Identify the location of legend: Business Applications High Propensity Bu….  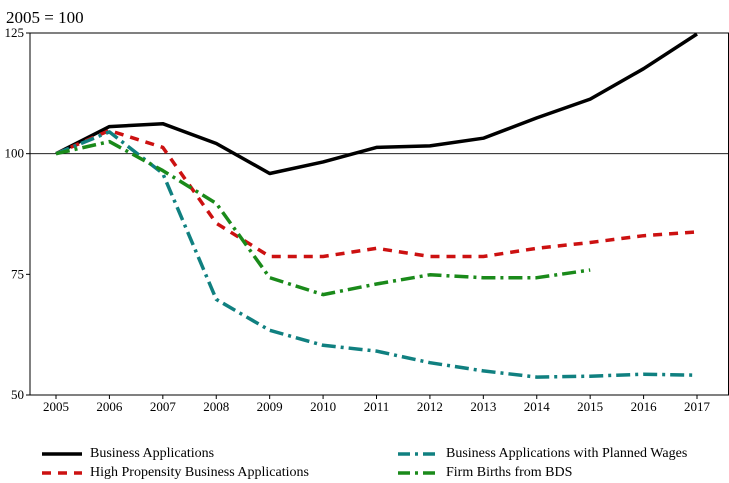
(364, 460).